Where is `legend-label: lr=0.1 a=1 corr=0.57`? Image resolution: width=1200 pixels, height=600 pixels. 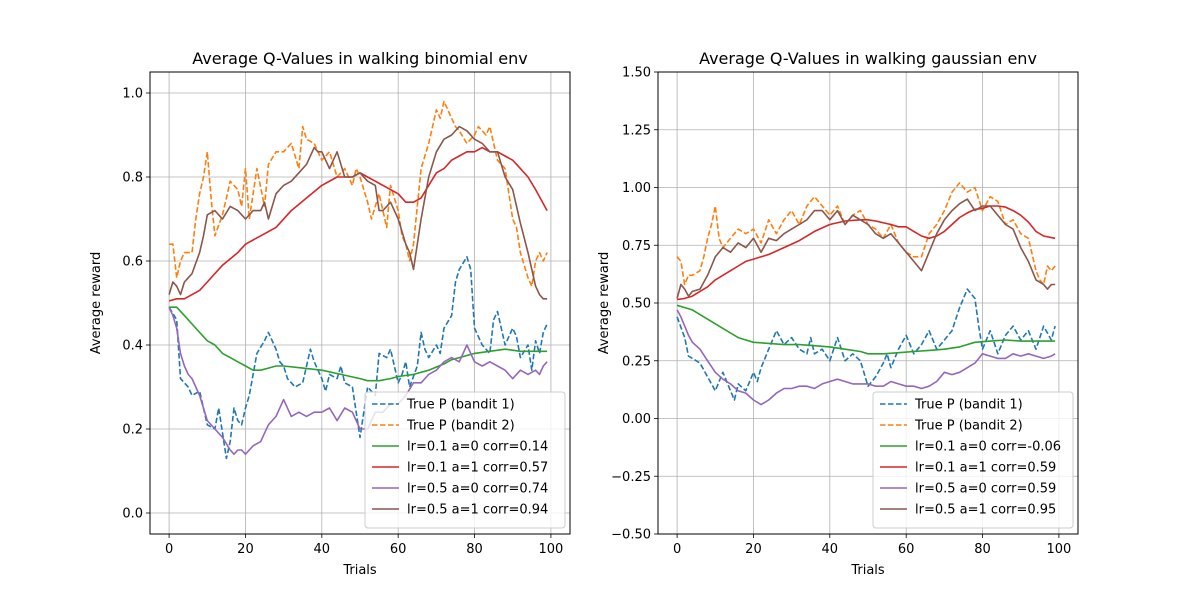
legend-label: lr=0.1 a=1 corr=0.57 is located at coordinates (477, 468).